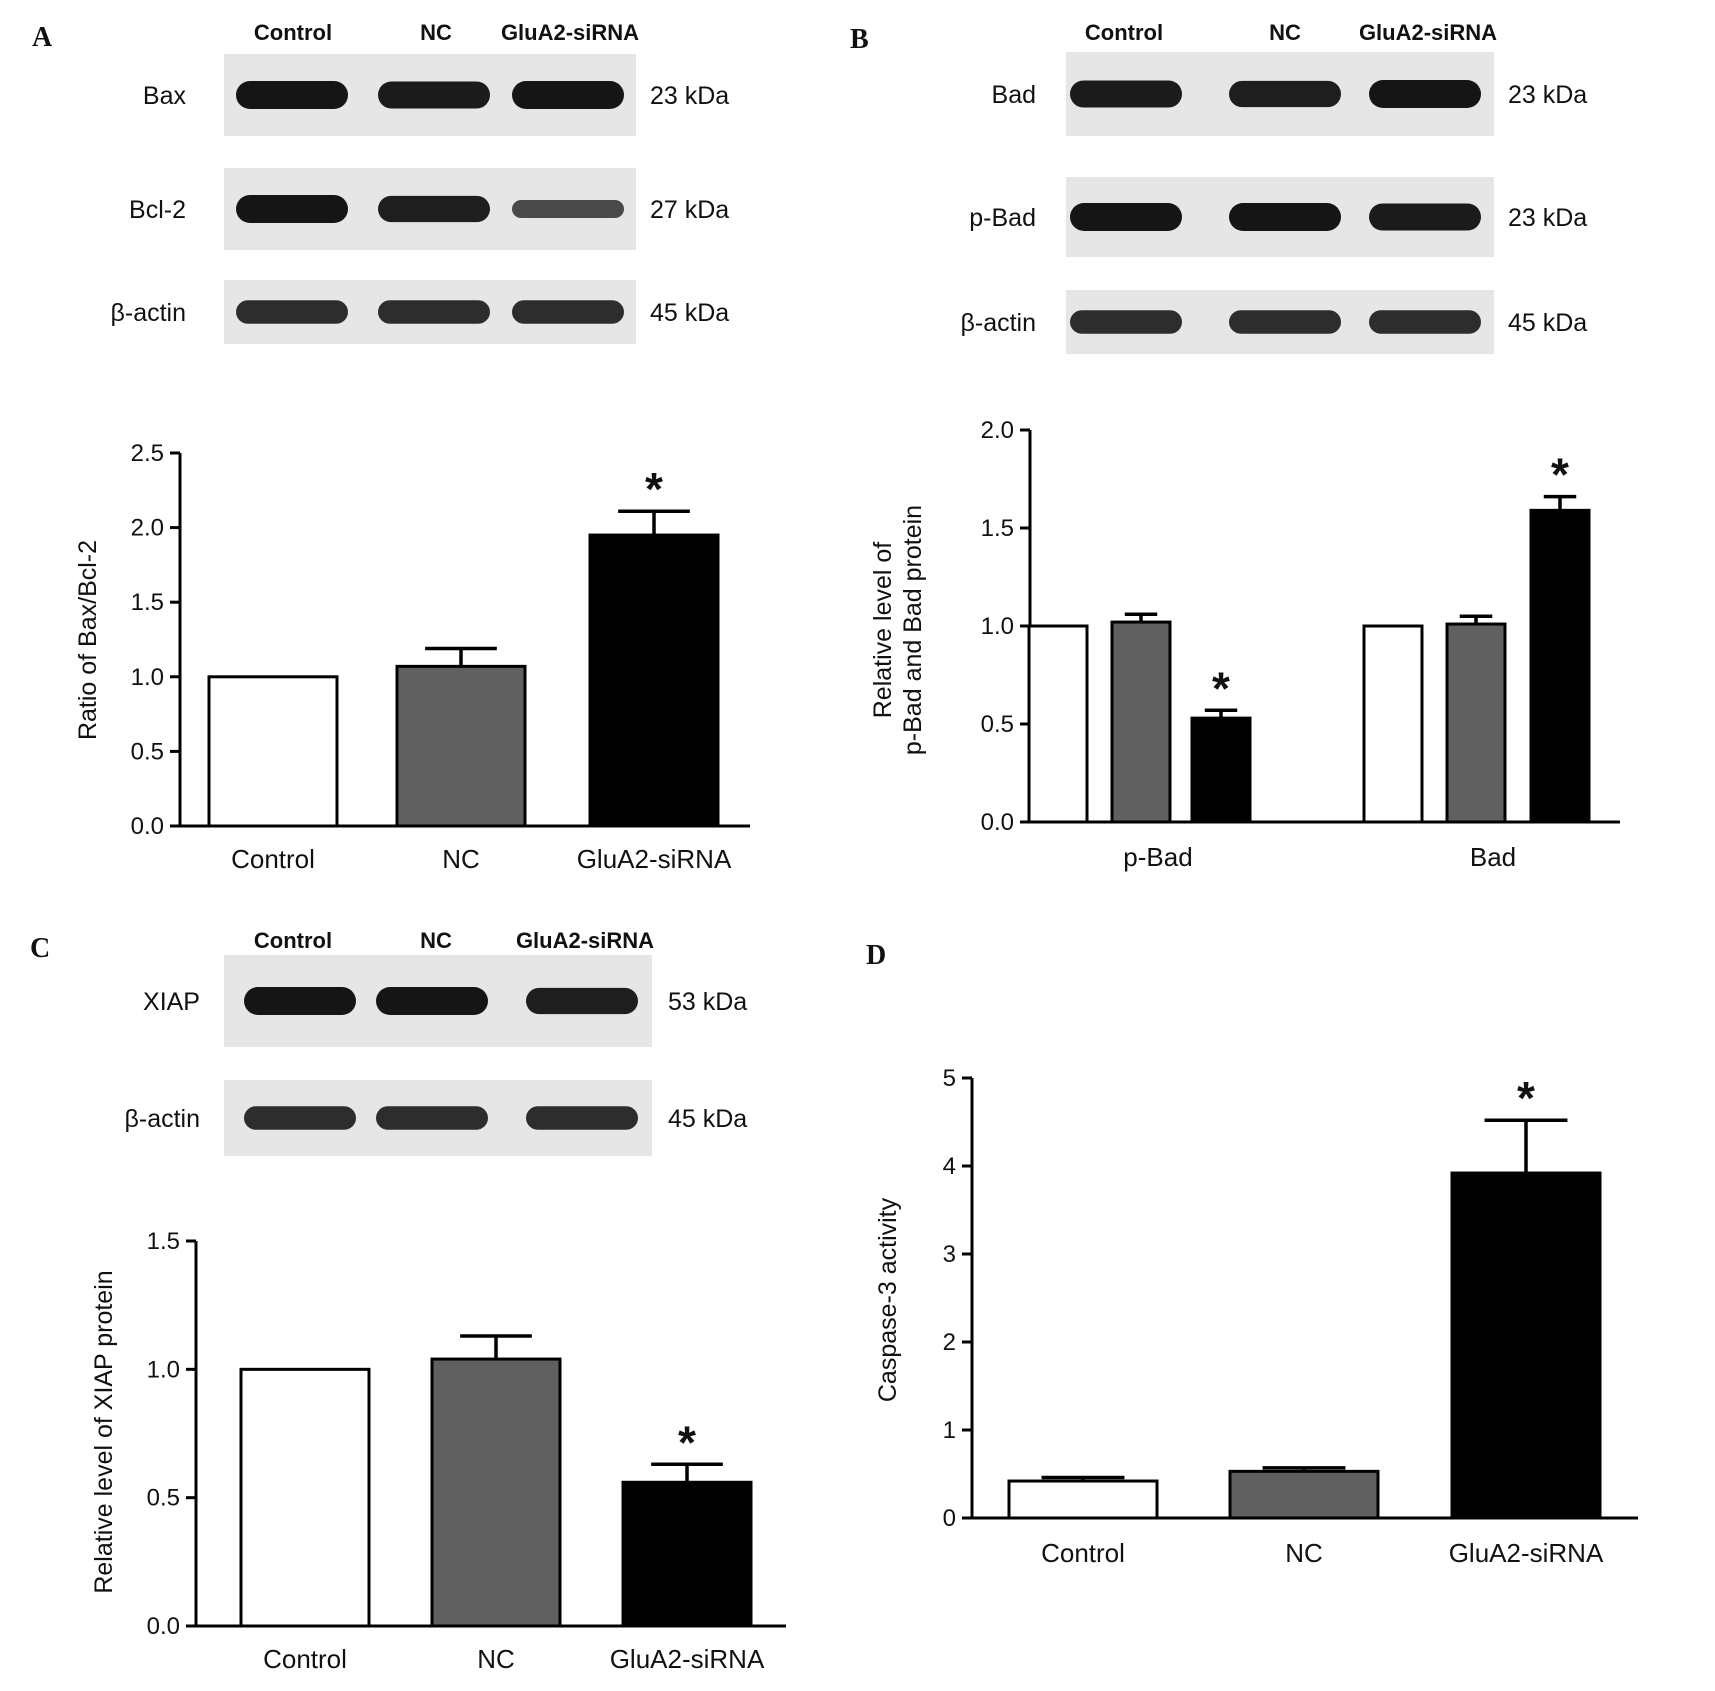 This screenshot has width=1715, height=1691. I want to click on blot-protein-label: XIAP, so click(171, 1002).